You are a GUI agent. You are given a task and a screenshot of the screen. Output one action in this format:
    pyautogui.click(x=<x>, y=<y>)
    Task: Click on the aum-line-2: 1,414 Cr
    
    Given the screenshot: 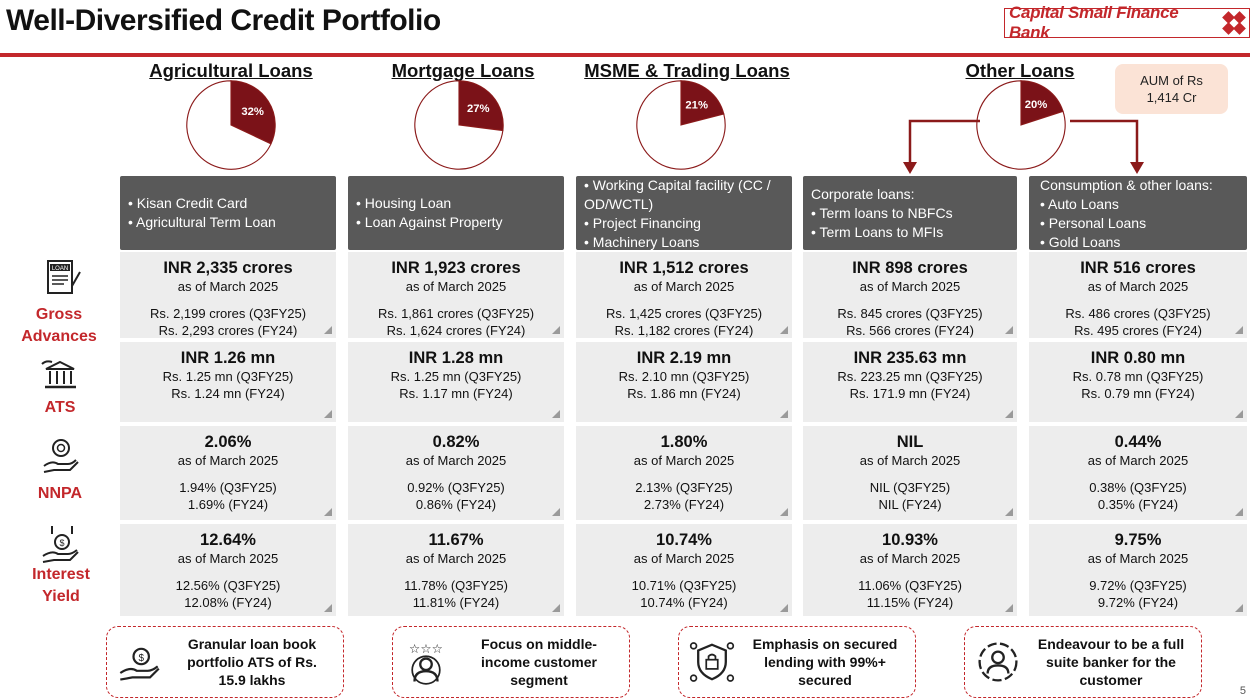 What is the action you would take?
    pyautogui.click(x=1171, y=97)
    